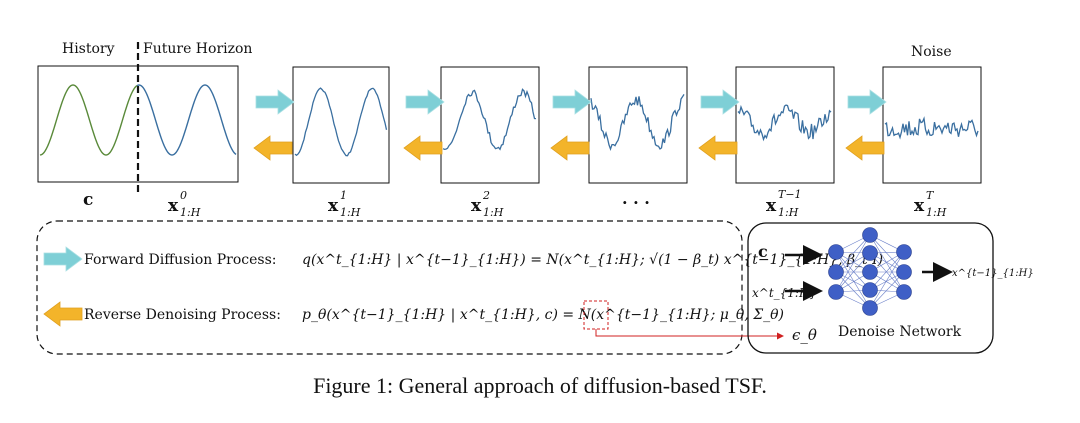 This screenshot has width=1080, height=423. What do you see at coordinates (182, 315) in the screenshot?
I see `reverse-process-label: Reverse Denoising Process:` at bounding box center [182, 315].